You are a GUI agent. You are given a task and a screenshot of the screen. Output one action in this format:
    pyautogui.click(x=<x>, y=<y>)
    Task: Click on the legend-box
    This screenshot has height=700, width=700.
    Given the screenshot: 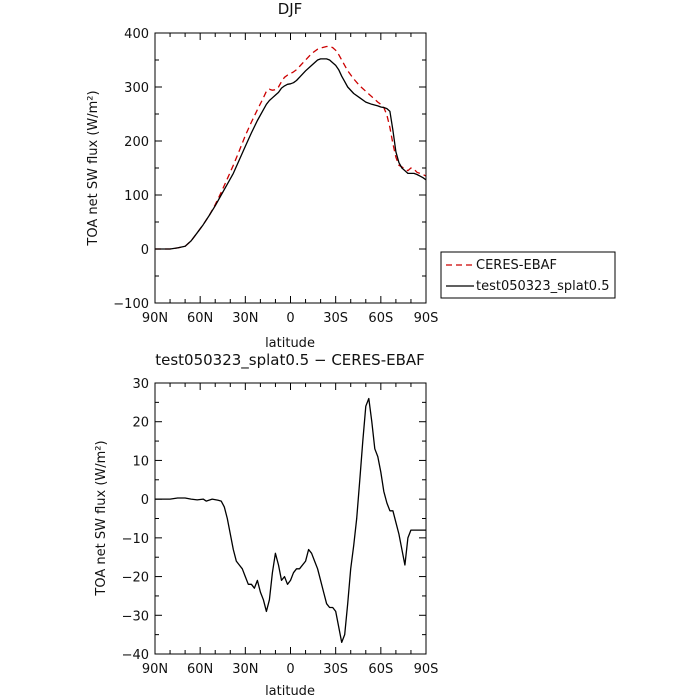 What is the action you would take?
    pyautogui.click(x=528, y=275)
    